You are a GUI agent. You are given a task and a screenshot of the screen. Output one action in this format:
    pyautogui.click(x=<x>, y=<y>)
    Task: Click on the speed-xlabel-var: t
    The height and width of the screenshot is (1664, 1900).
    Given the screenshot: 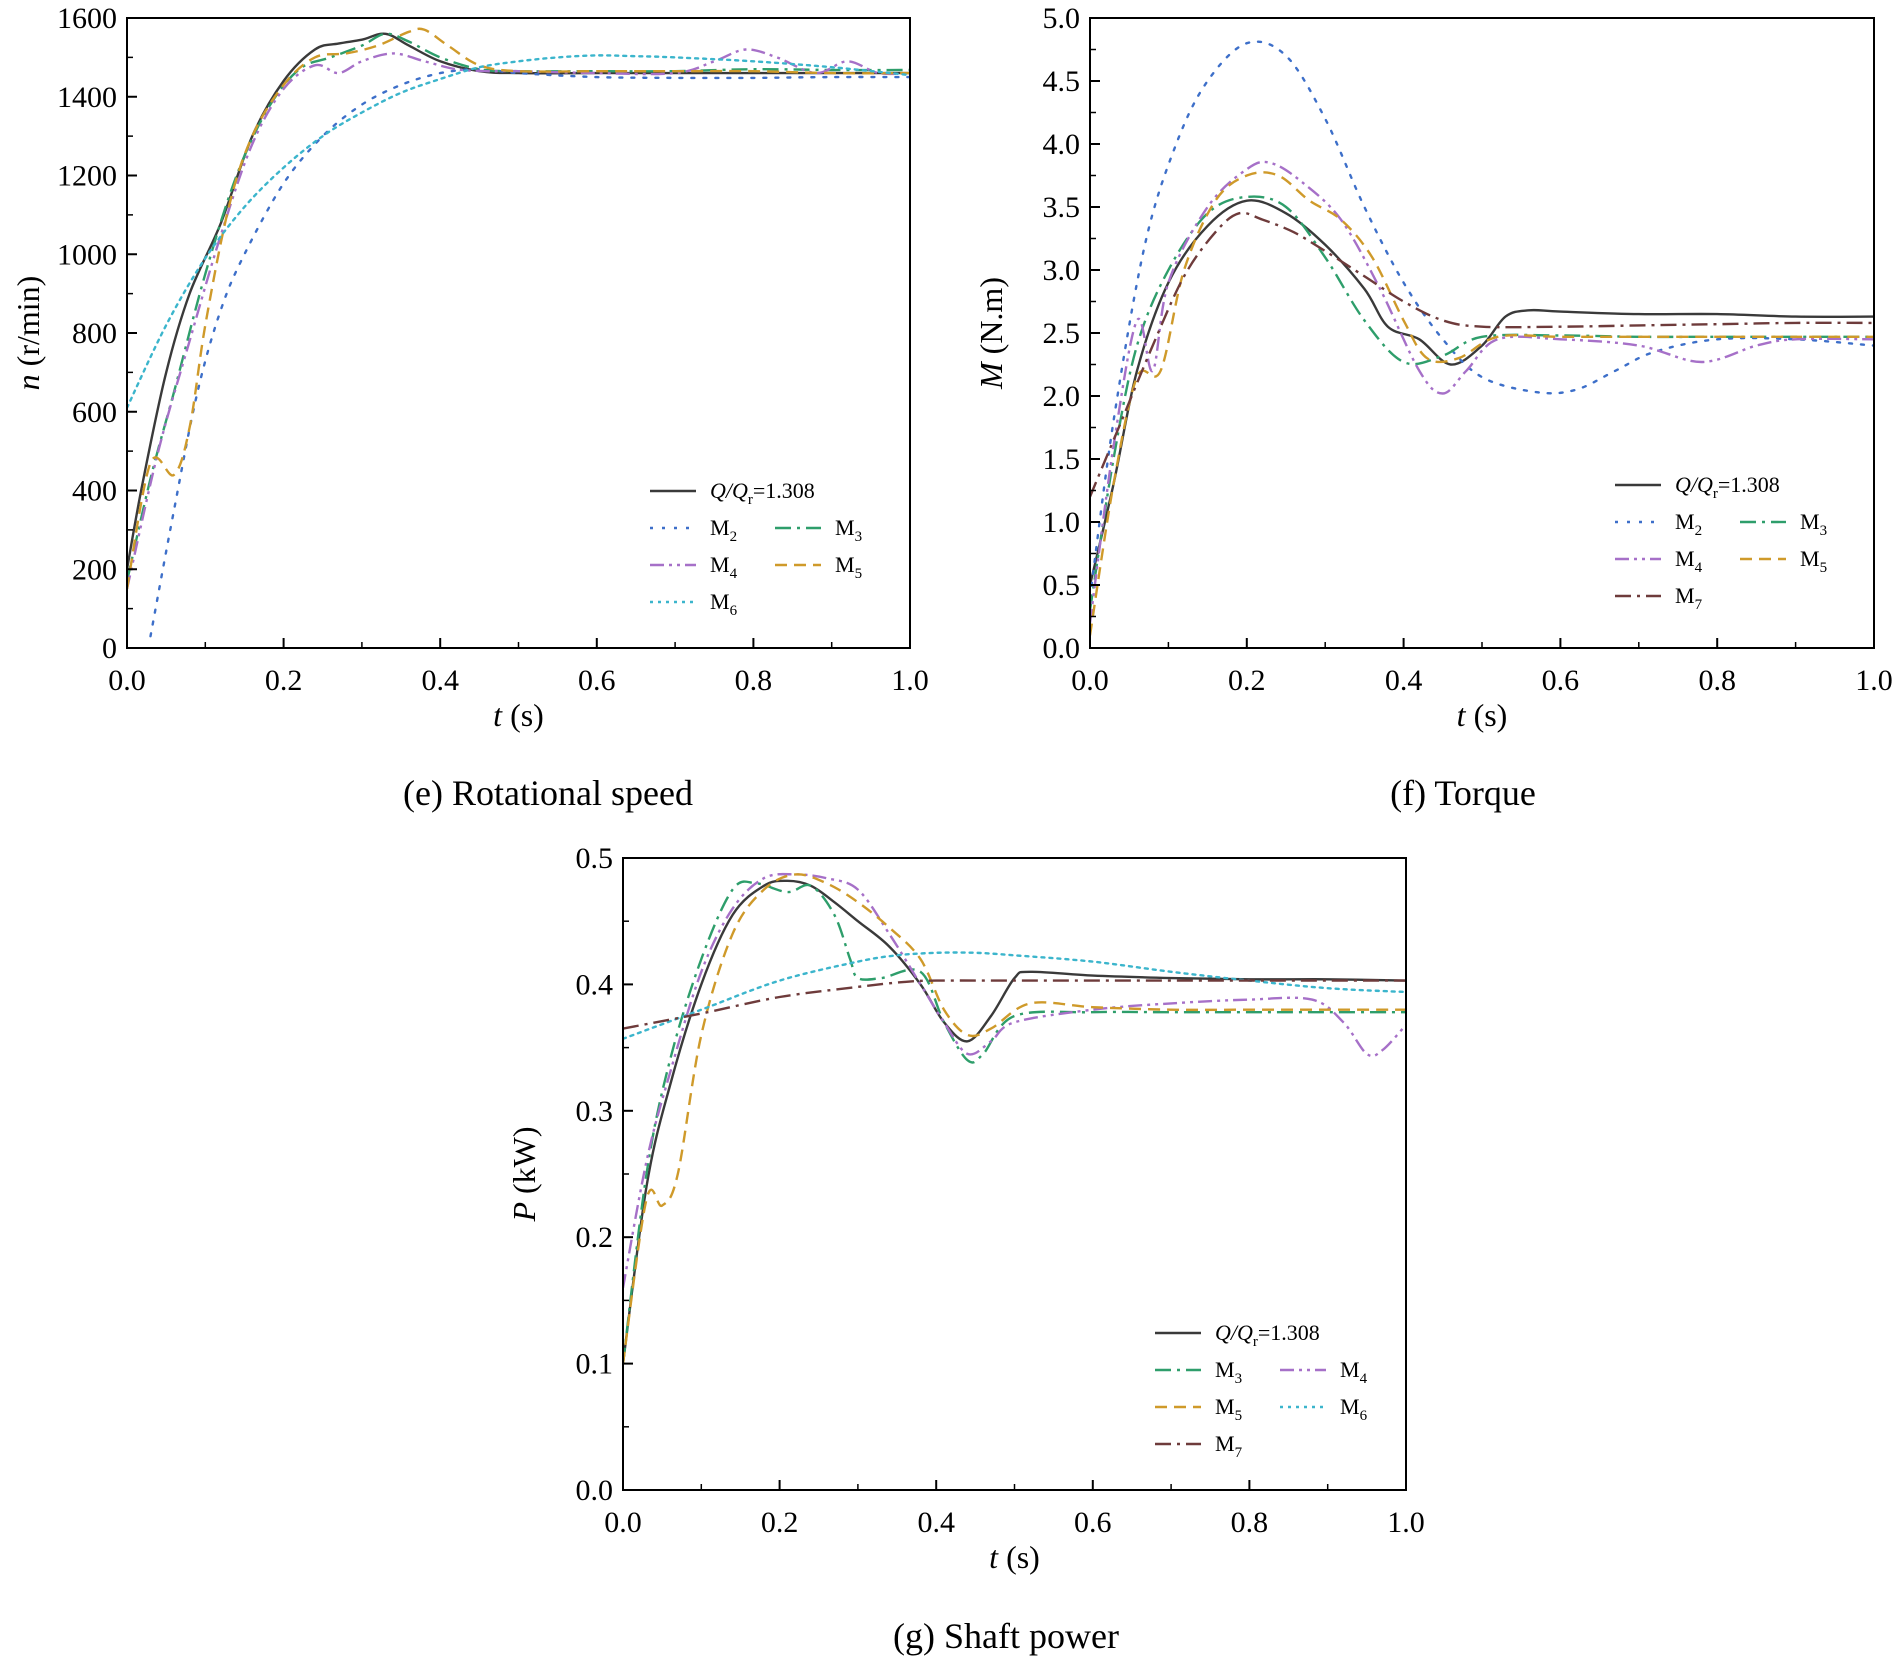 What is the action you would take?
    pyautogui.click(x=498, y=715)
    